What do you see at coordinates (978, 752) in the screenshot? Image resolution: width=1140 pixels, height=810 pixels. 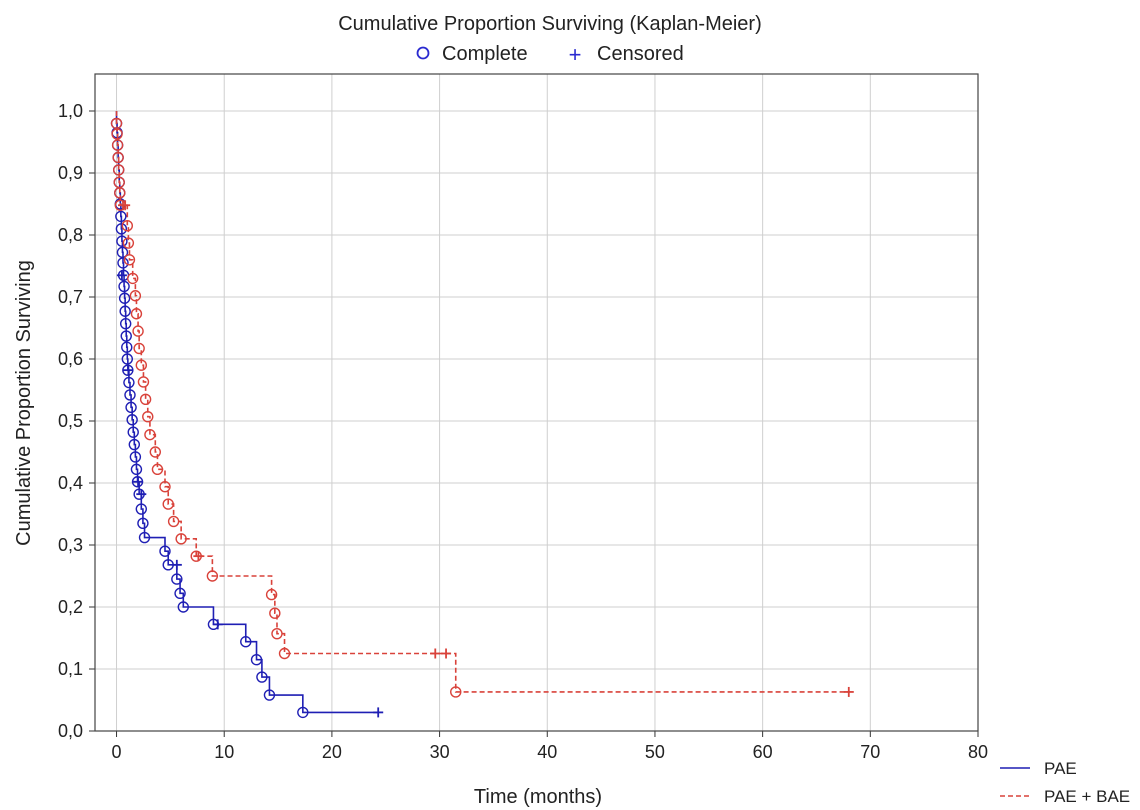 I see `x-tick-label: 80` at bounding box center [978, 752].